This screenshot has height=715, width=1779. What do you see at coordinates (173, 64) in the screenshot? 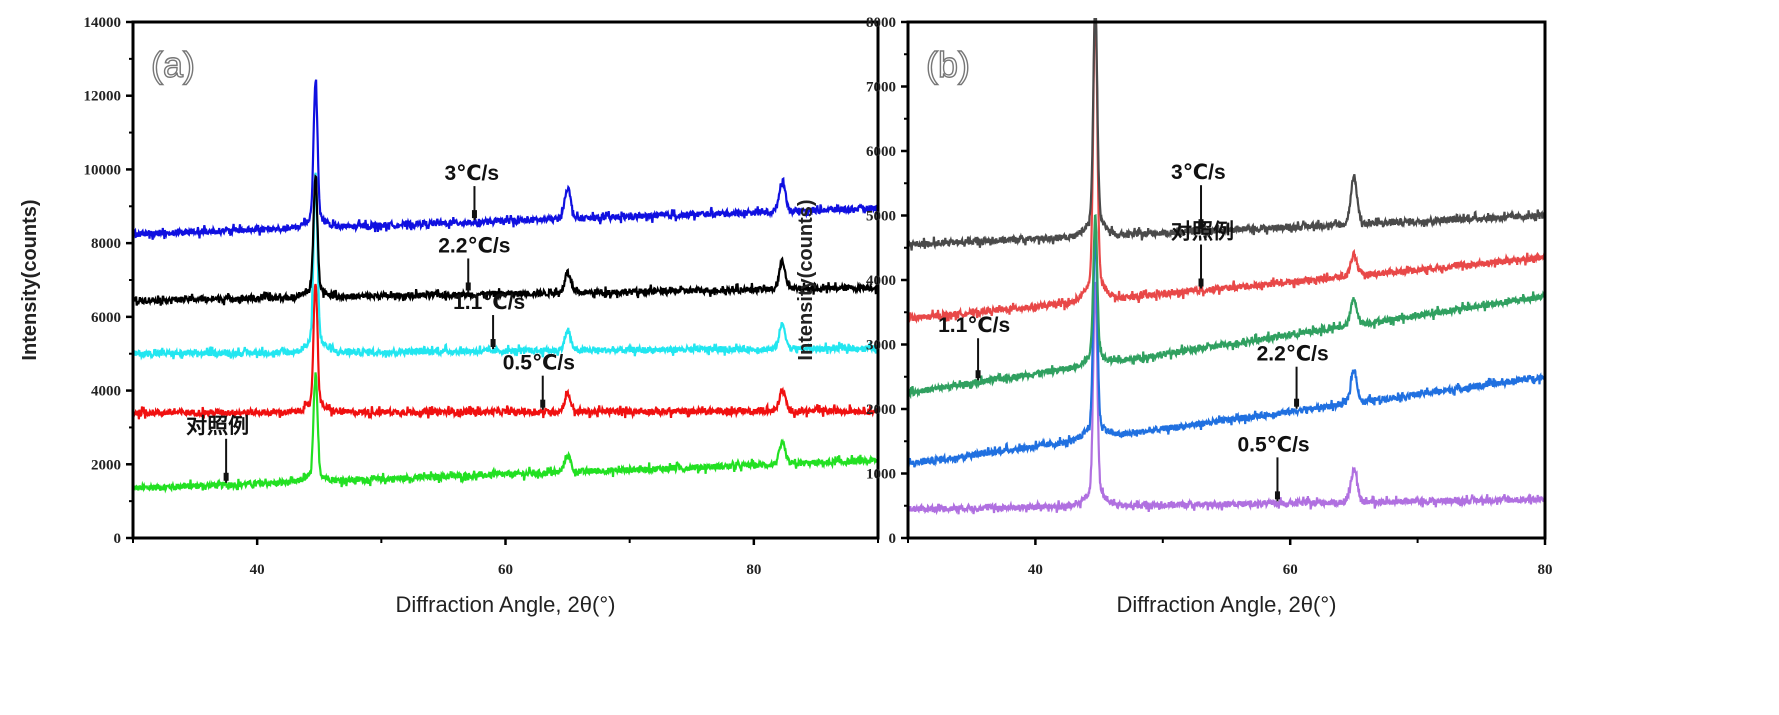
I see `panel-label: (a)` at bounding box center [173, 64].